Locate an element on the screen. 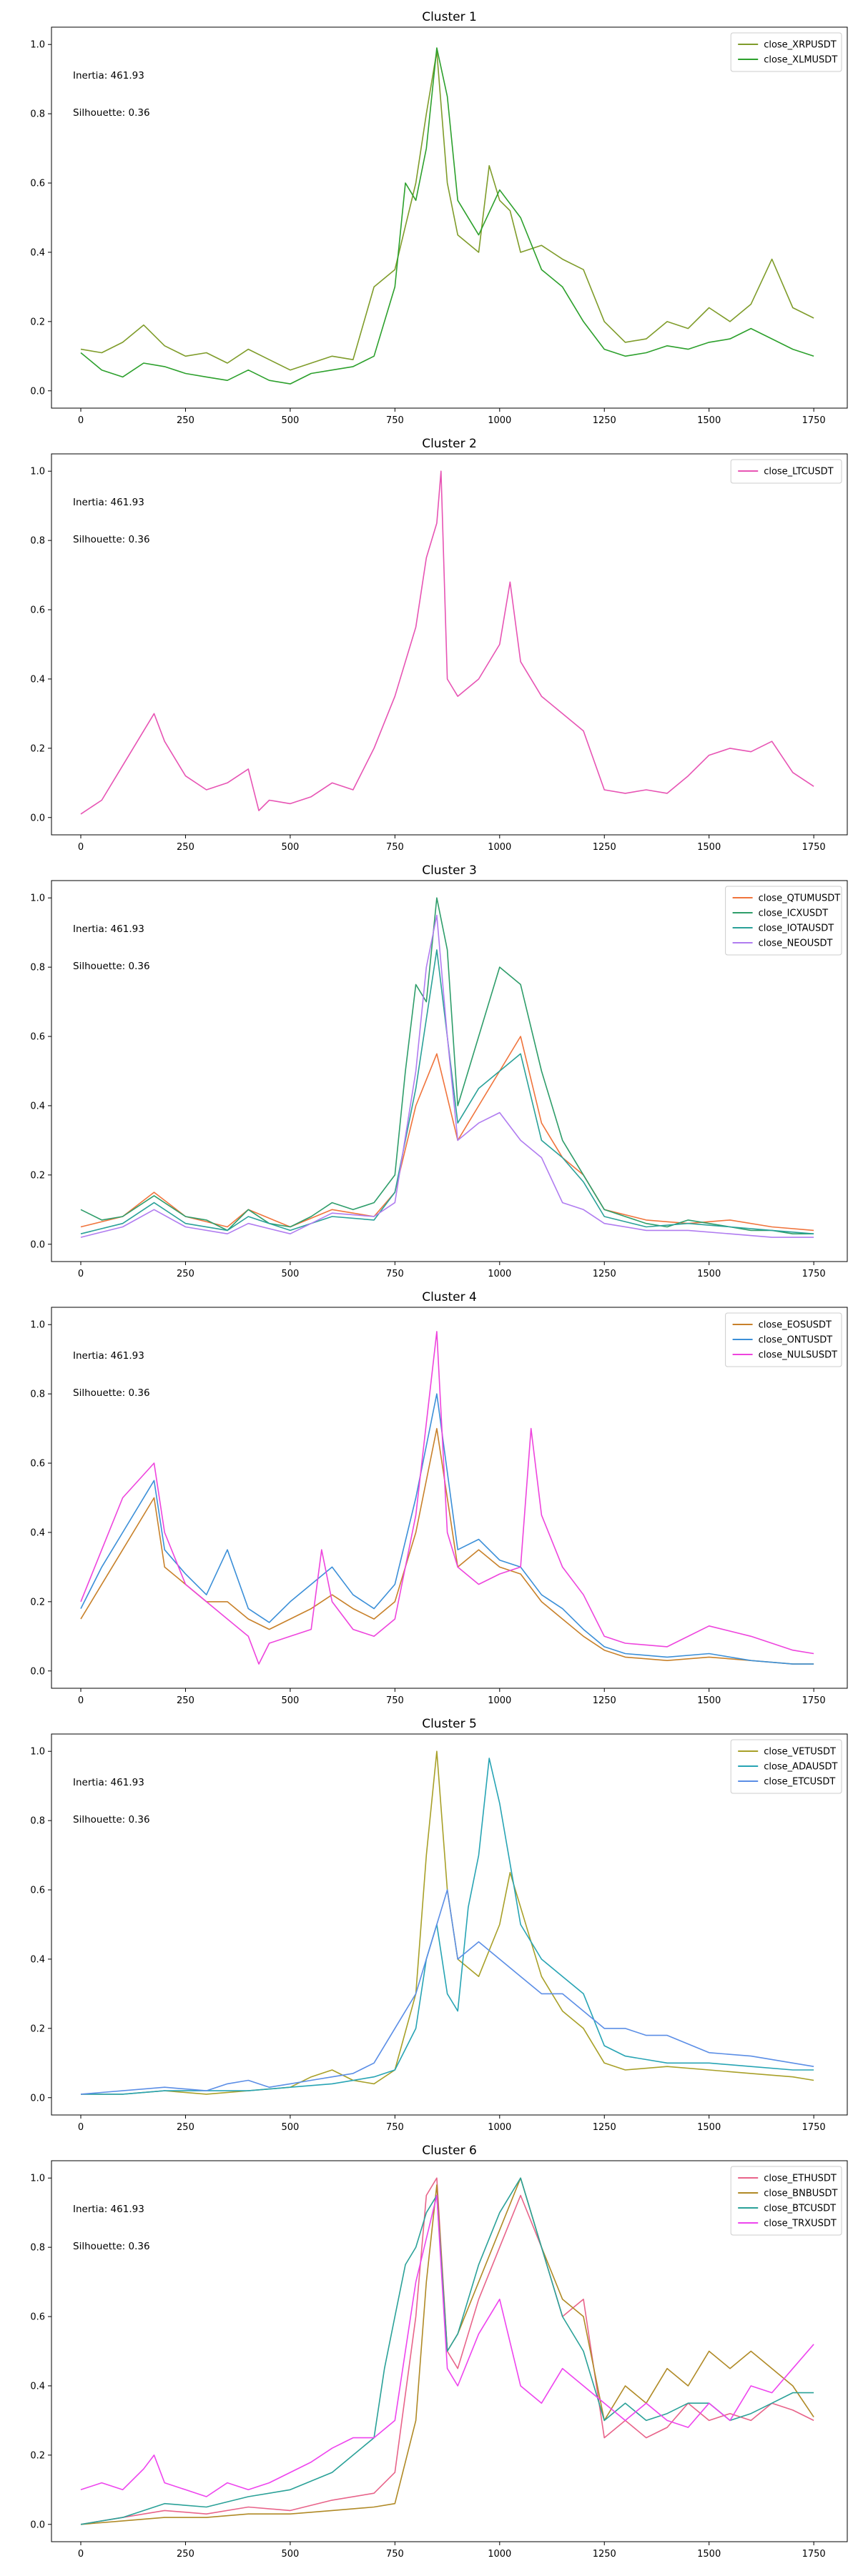  legend-entry: close_ONTUSDT is located at coordinates (796, 1340).